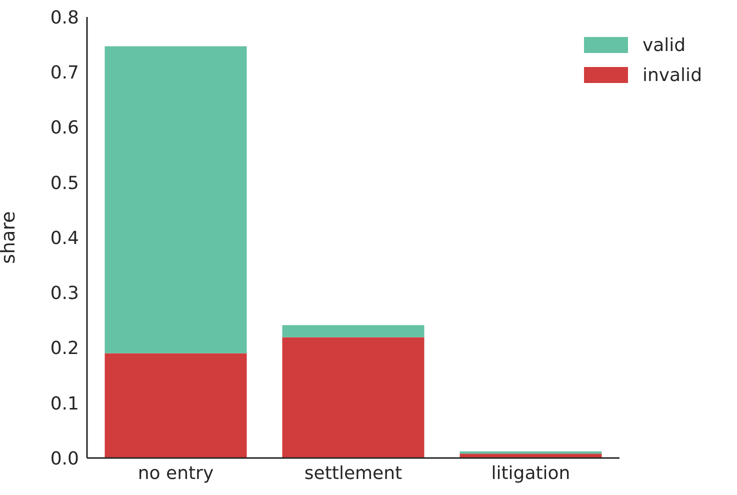 This screenshot has width=737, height=495. Describe the element at coordinates (64, 403) in the screenshot. I see `y-tick-label: 0.1` at that location.